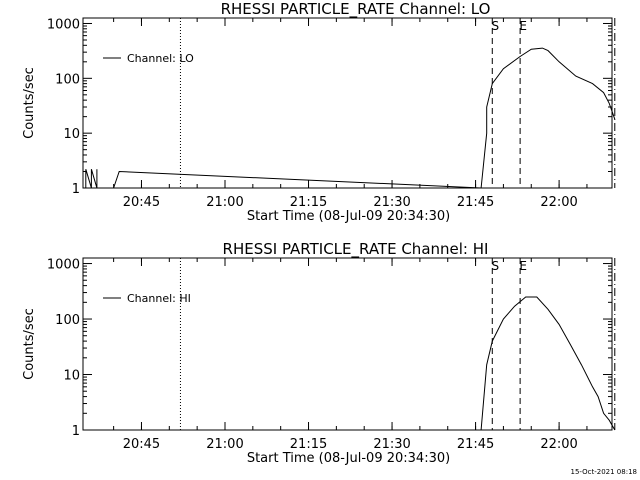 This screenshot has height=480, width=640. Describe the element at coordinates (548, 363) in the screenshot. I see `data-series-line` at that location.